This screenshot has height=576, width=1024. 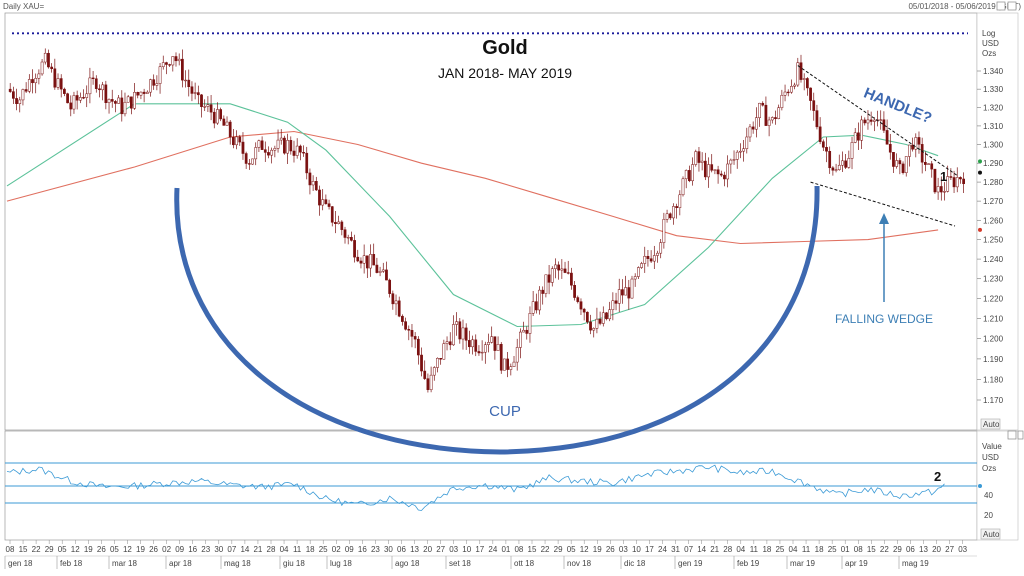 What do you see at coordinates (993, 144) in the screenshot?
I see `price-tick-label: 1.300` at bounding box center [993, 144].